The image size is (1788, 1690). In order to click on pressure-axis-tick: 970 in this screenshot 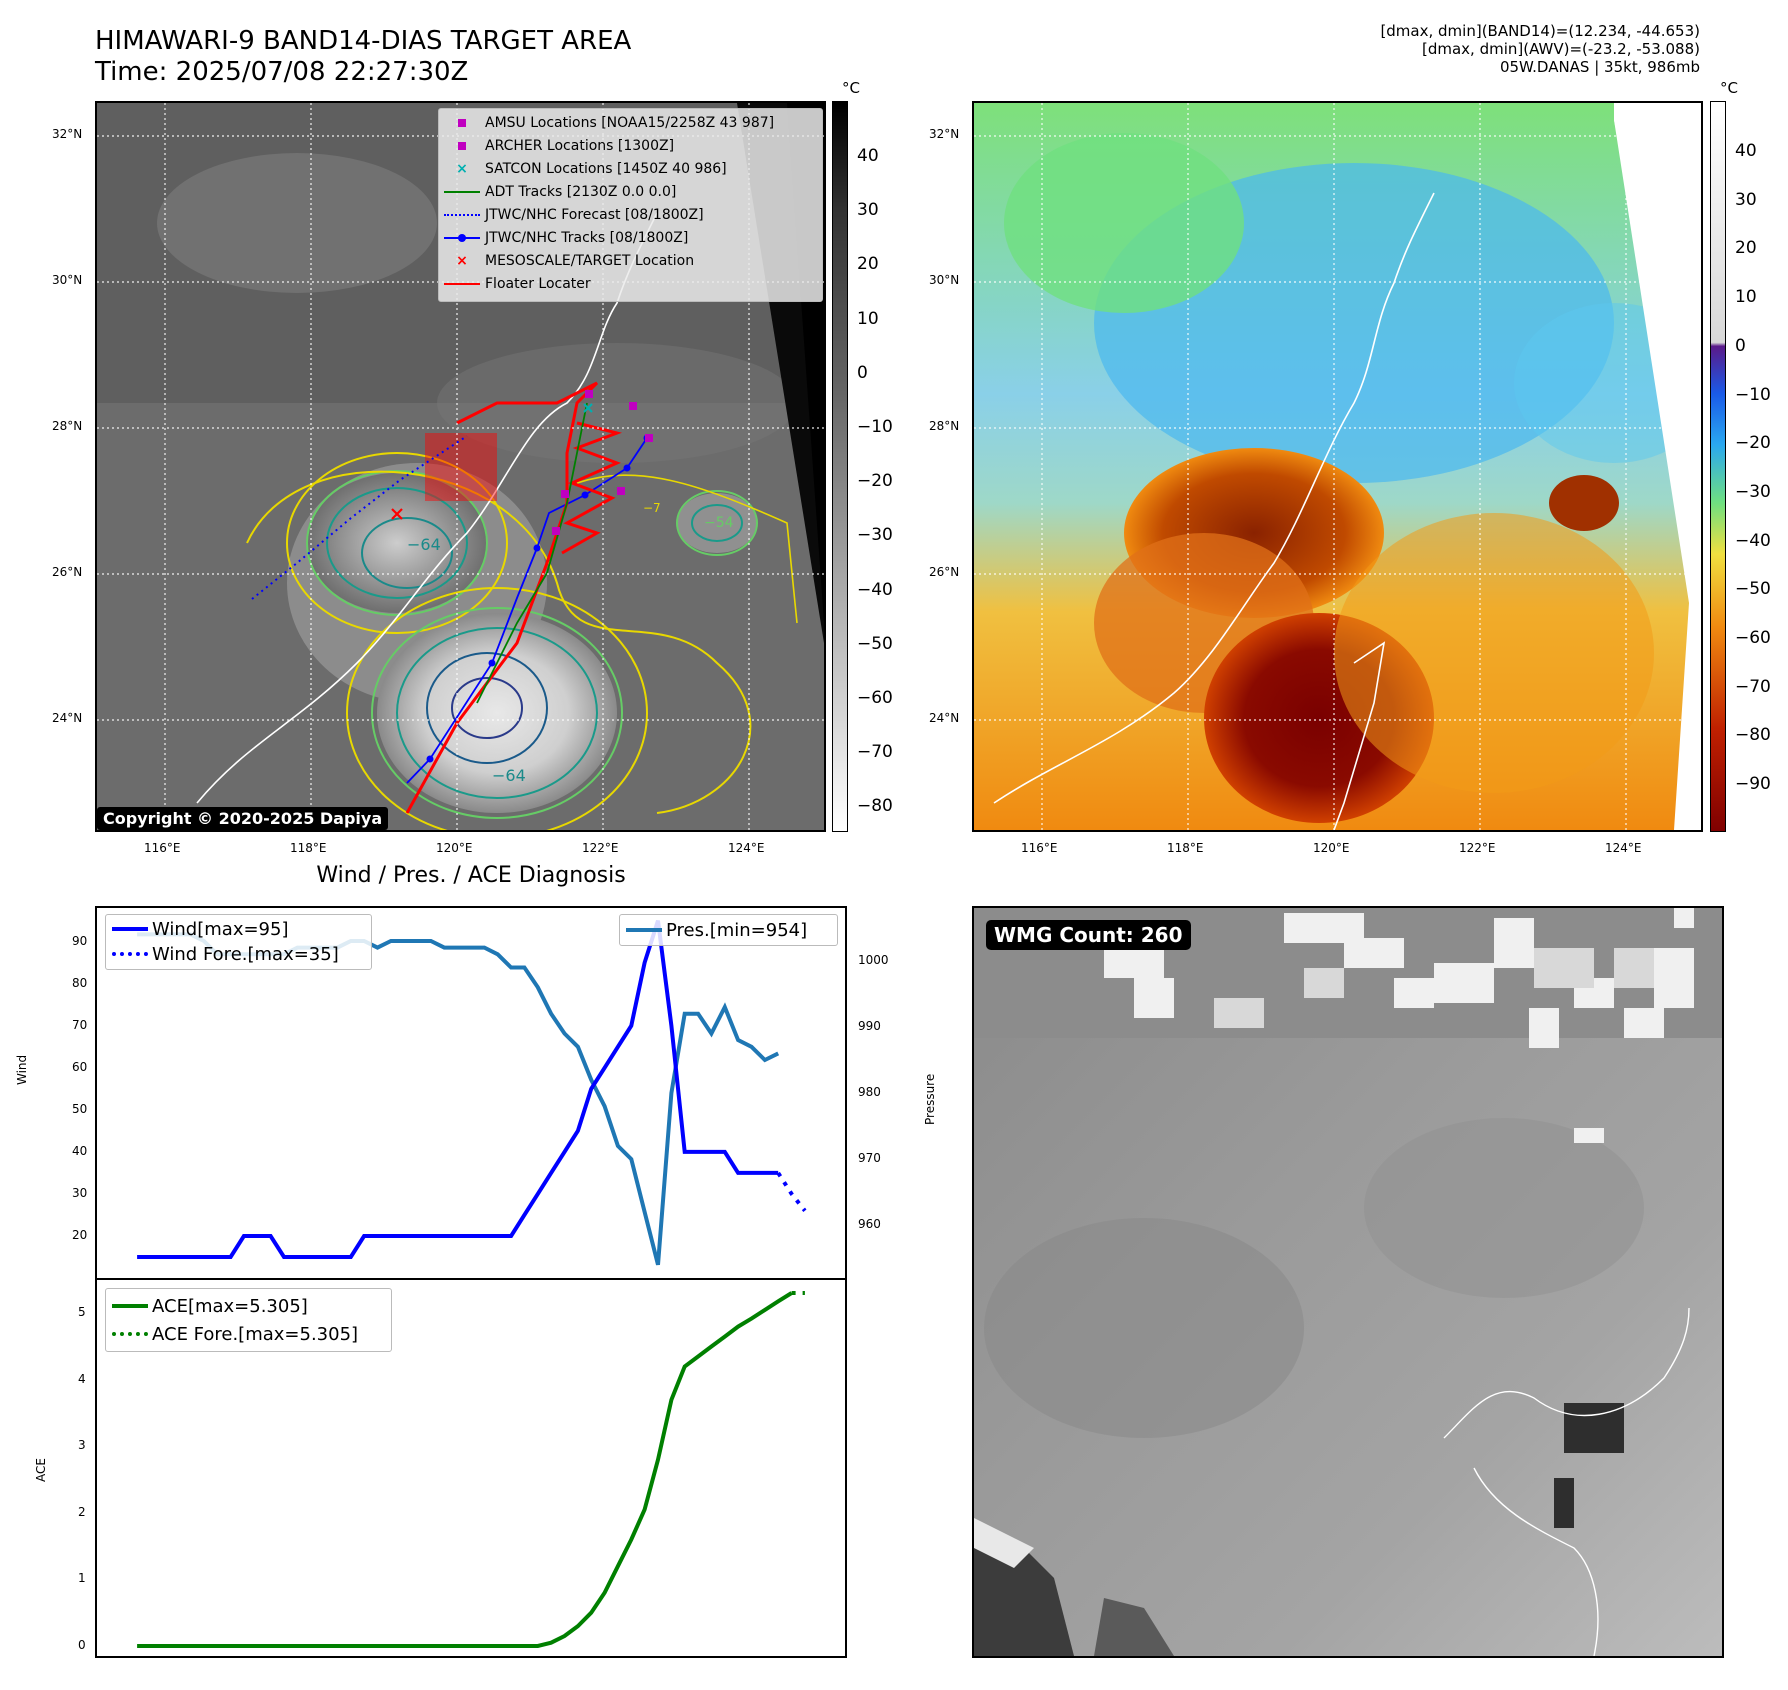, I will do `click(869, 1158)`.